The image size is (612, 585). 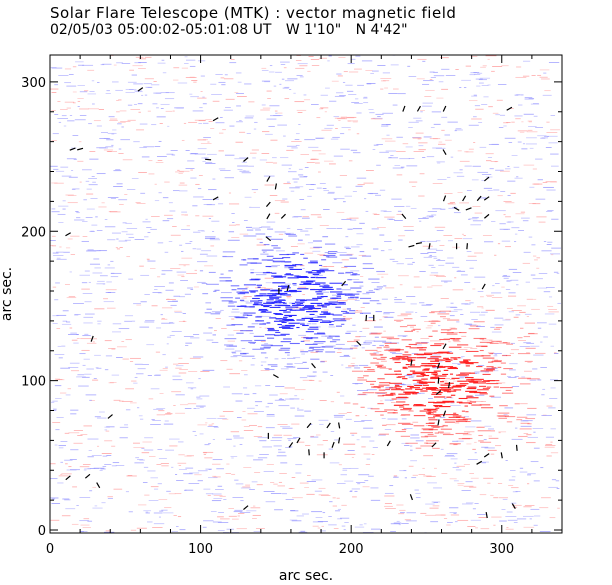 I want to click on y-tick-label: 200, so click(x=33, y=232).